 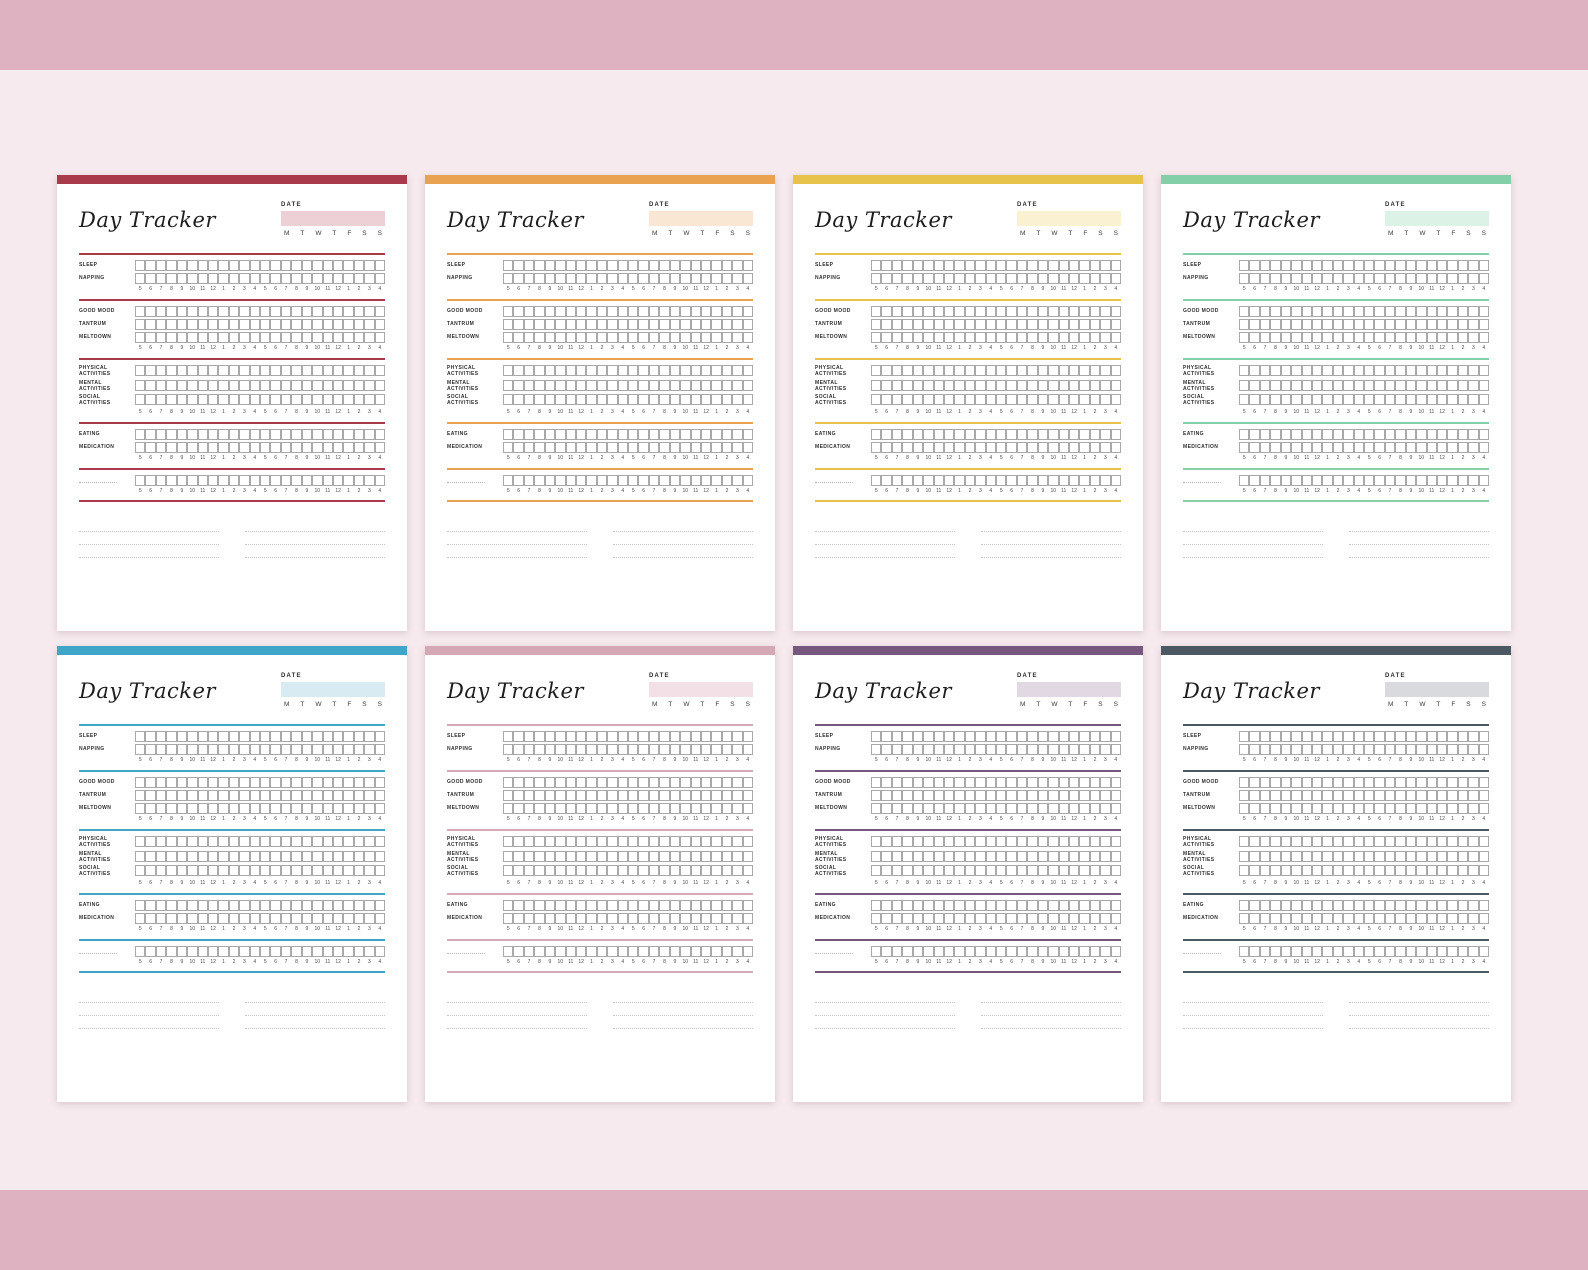 I want to click on hour-label: 1, so click(x=1327, y=490).